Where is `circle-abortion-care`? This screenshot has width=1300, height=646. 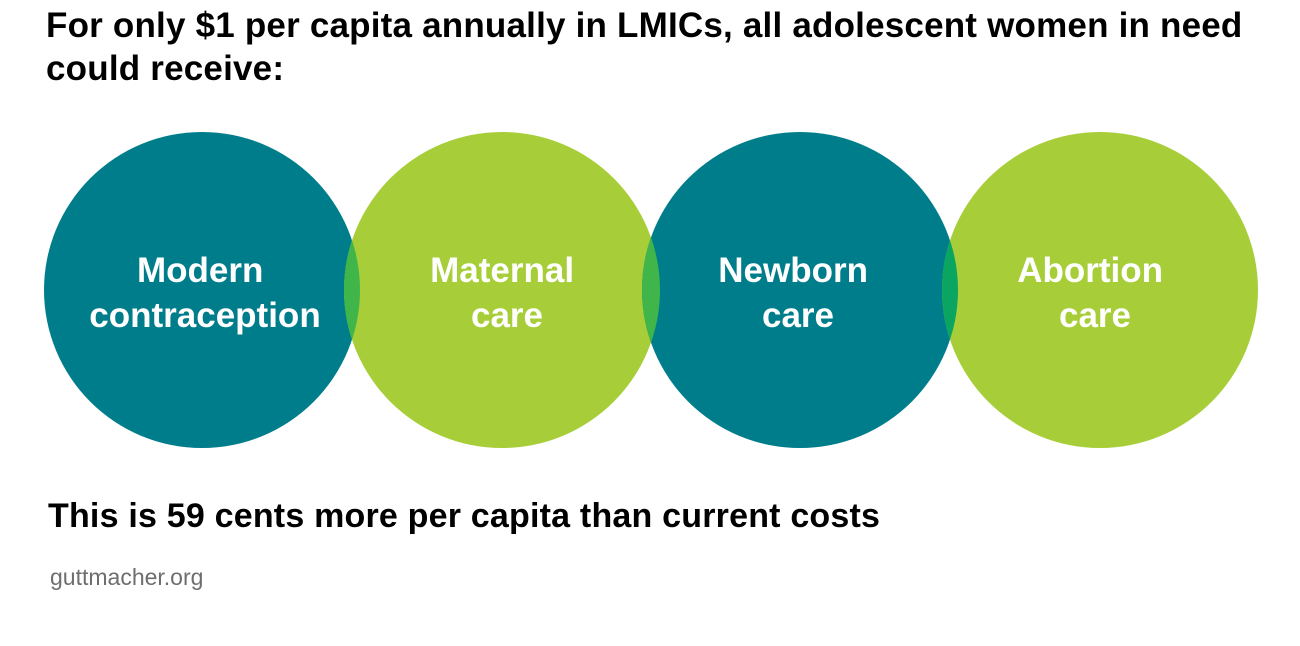
circle-abortion-care is located at coordinates (1100, 290).